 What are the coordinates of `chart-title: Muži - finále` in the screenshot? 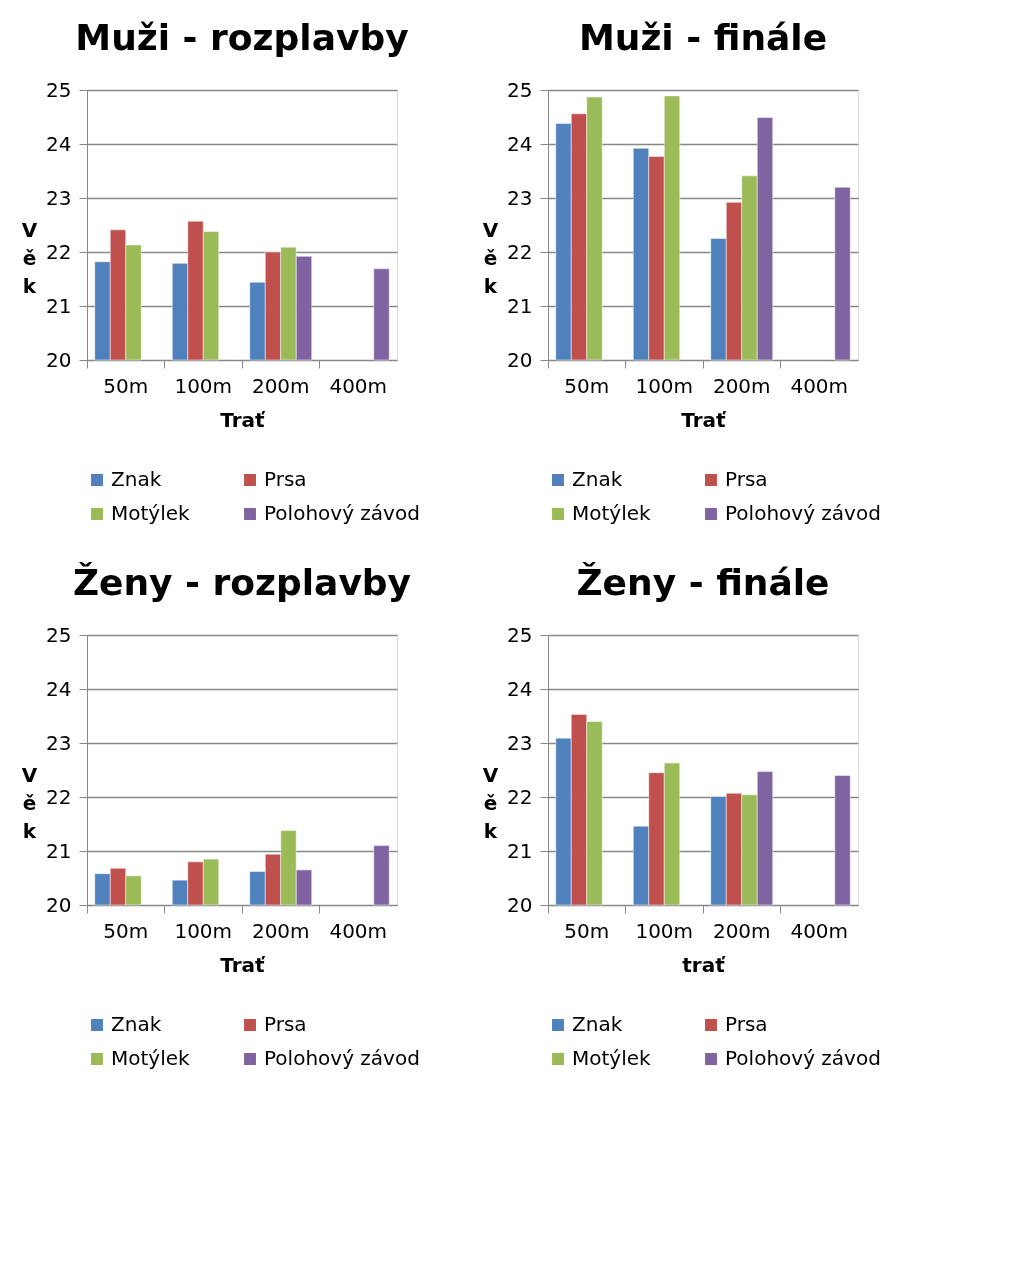 It's located at (703, 37).